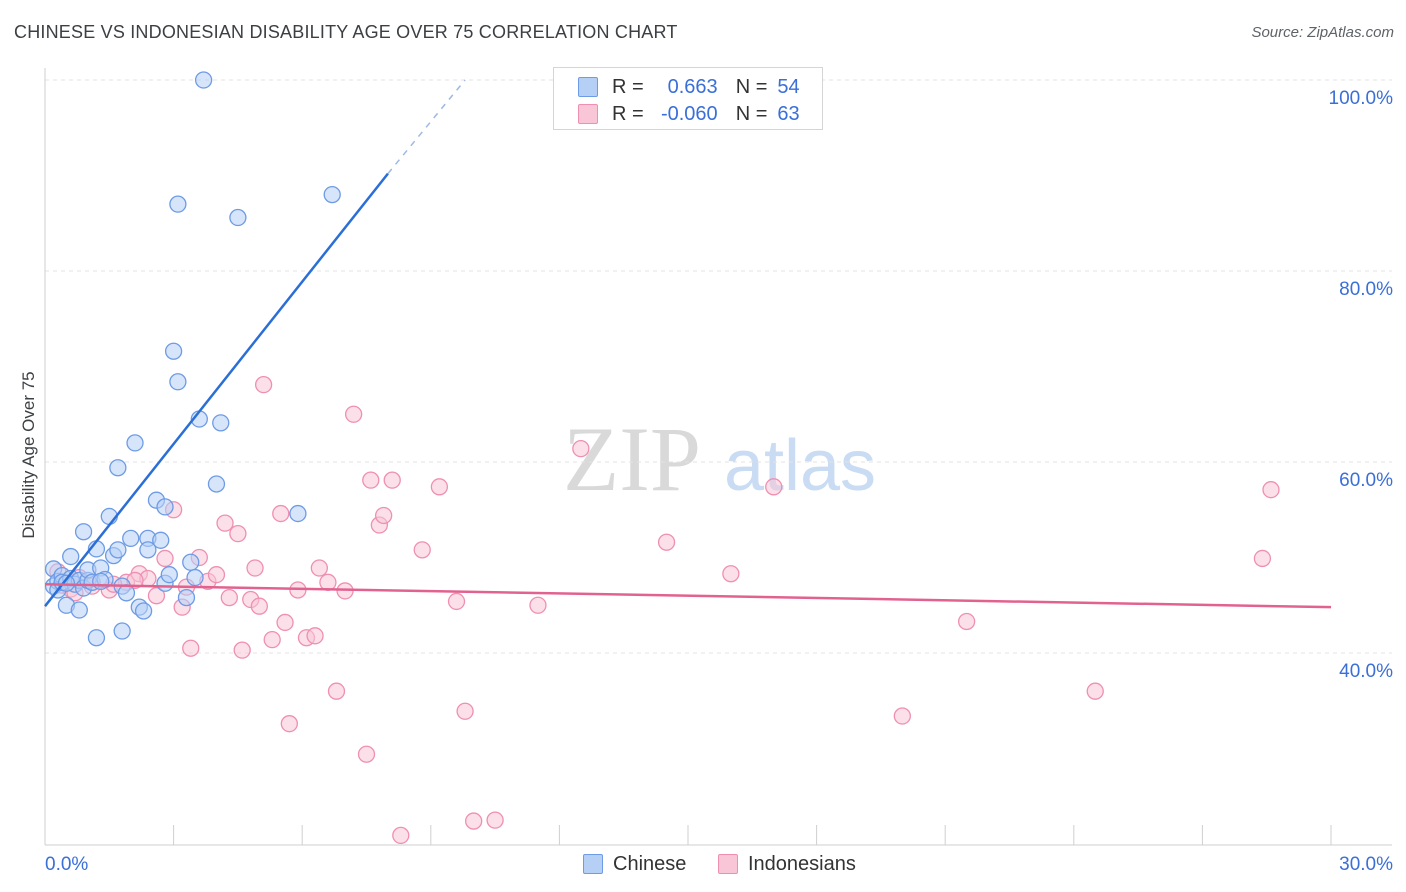 The image size is (1406, 892). Describe the element at coordinates (1322, 32) in the screenshot. I see `source-credit: Source: ZipAtlas.com` at that location.